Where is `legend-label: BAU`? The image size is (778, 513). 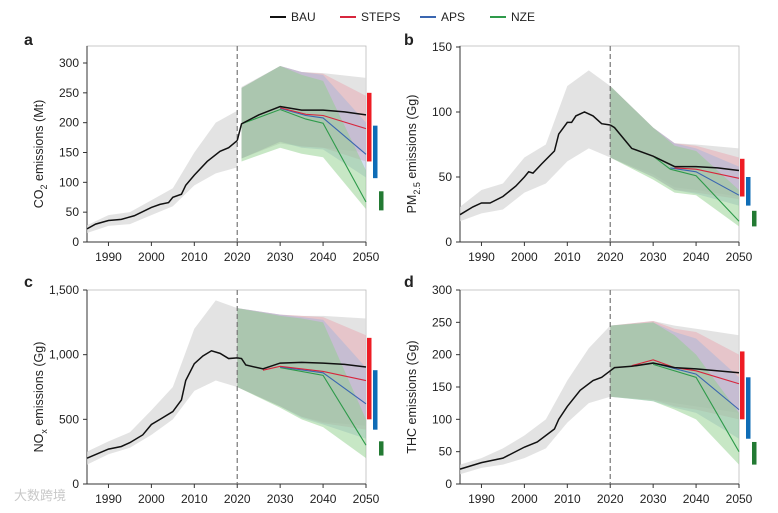
legend-label: BAU is located at coordinates (303, 17).